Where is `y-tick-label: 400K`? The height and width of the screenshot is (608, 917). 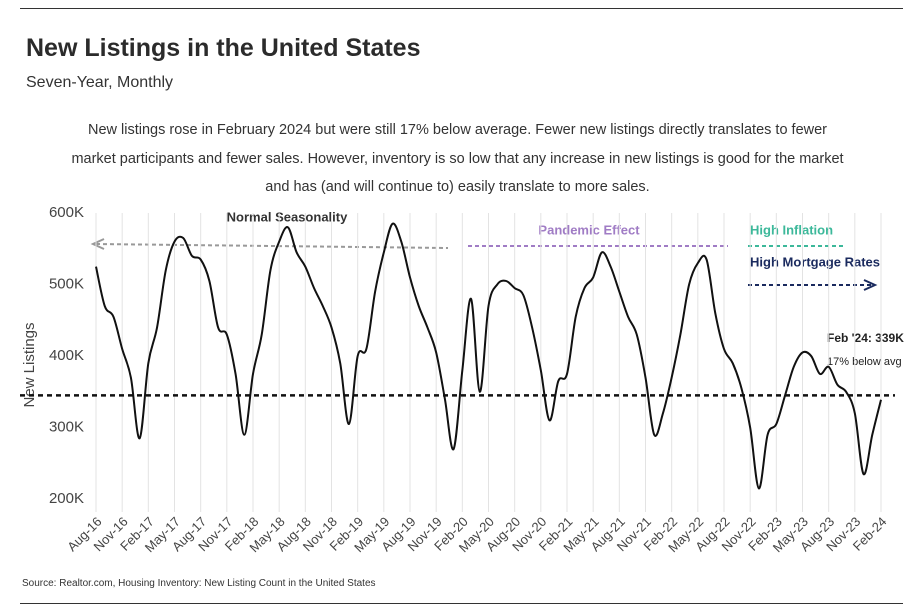
y-tick-label: 400K is located at coordinates (66, 355).